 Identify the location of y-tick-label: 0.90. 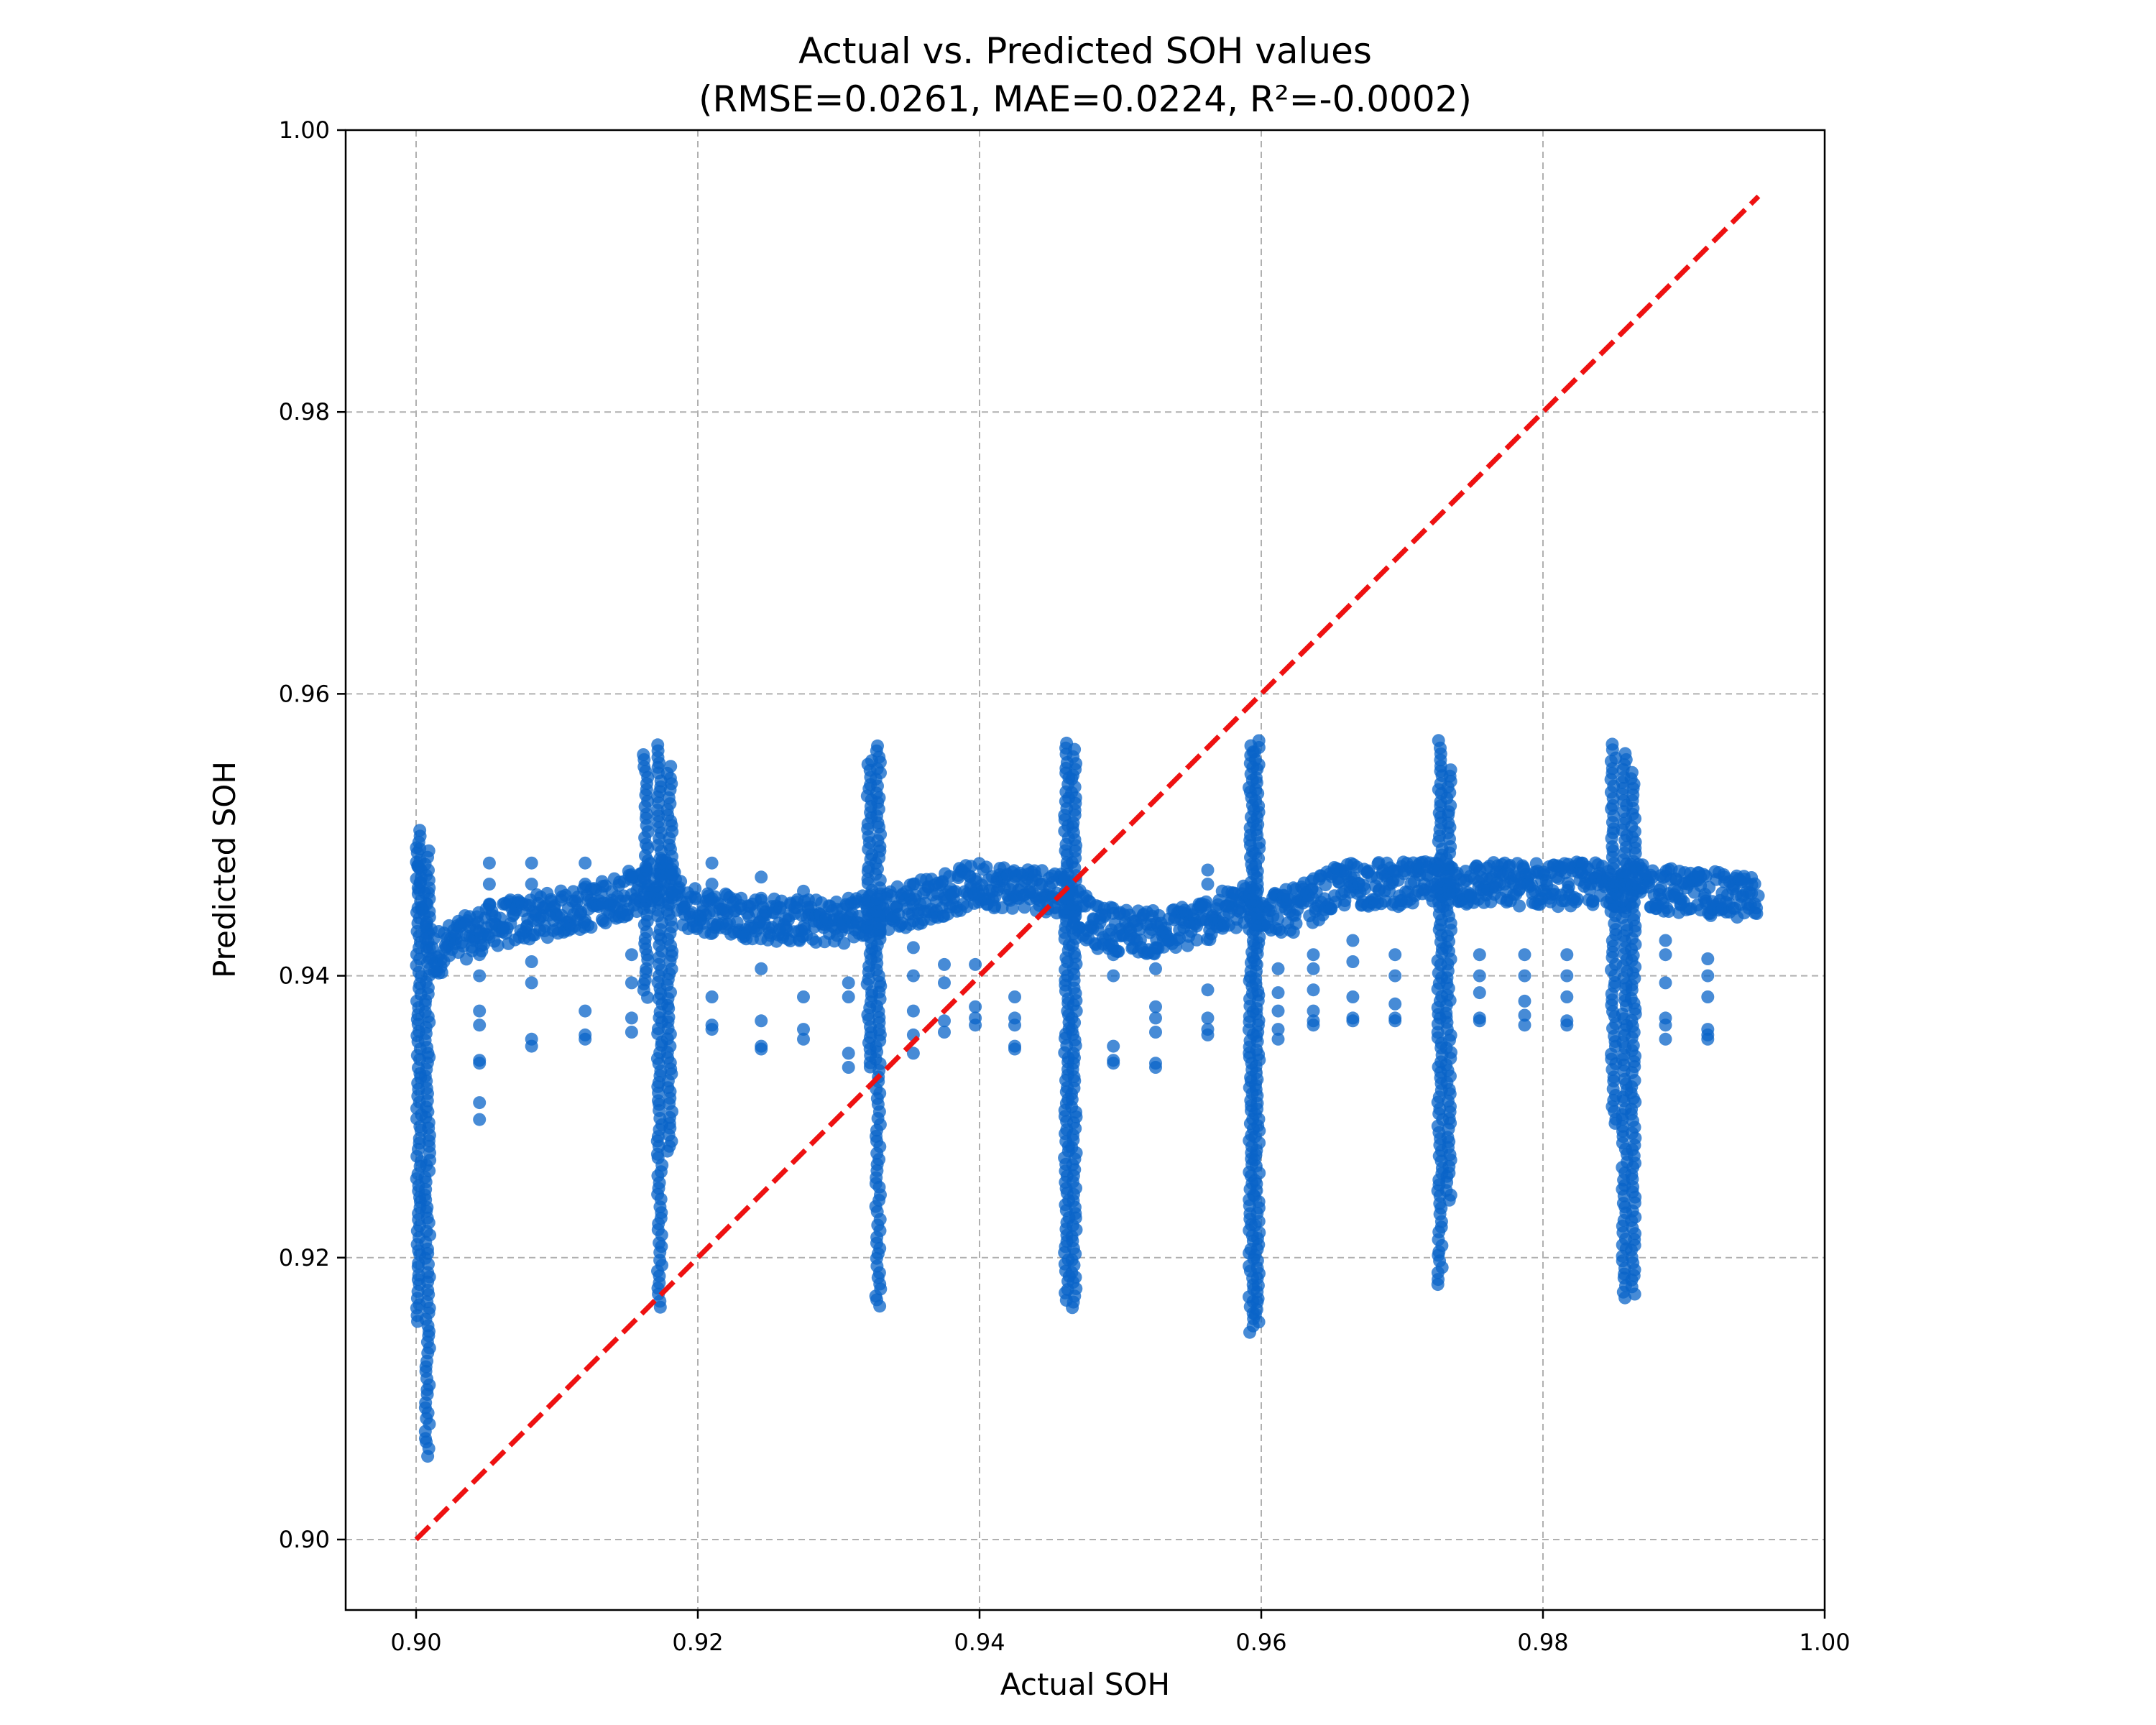
(304, 1539).